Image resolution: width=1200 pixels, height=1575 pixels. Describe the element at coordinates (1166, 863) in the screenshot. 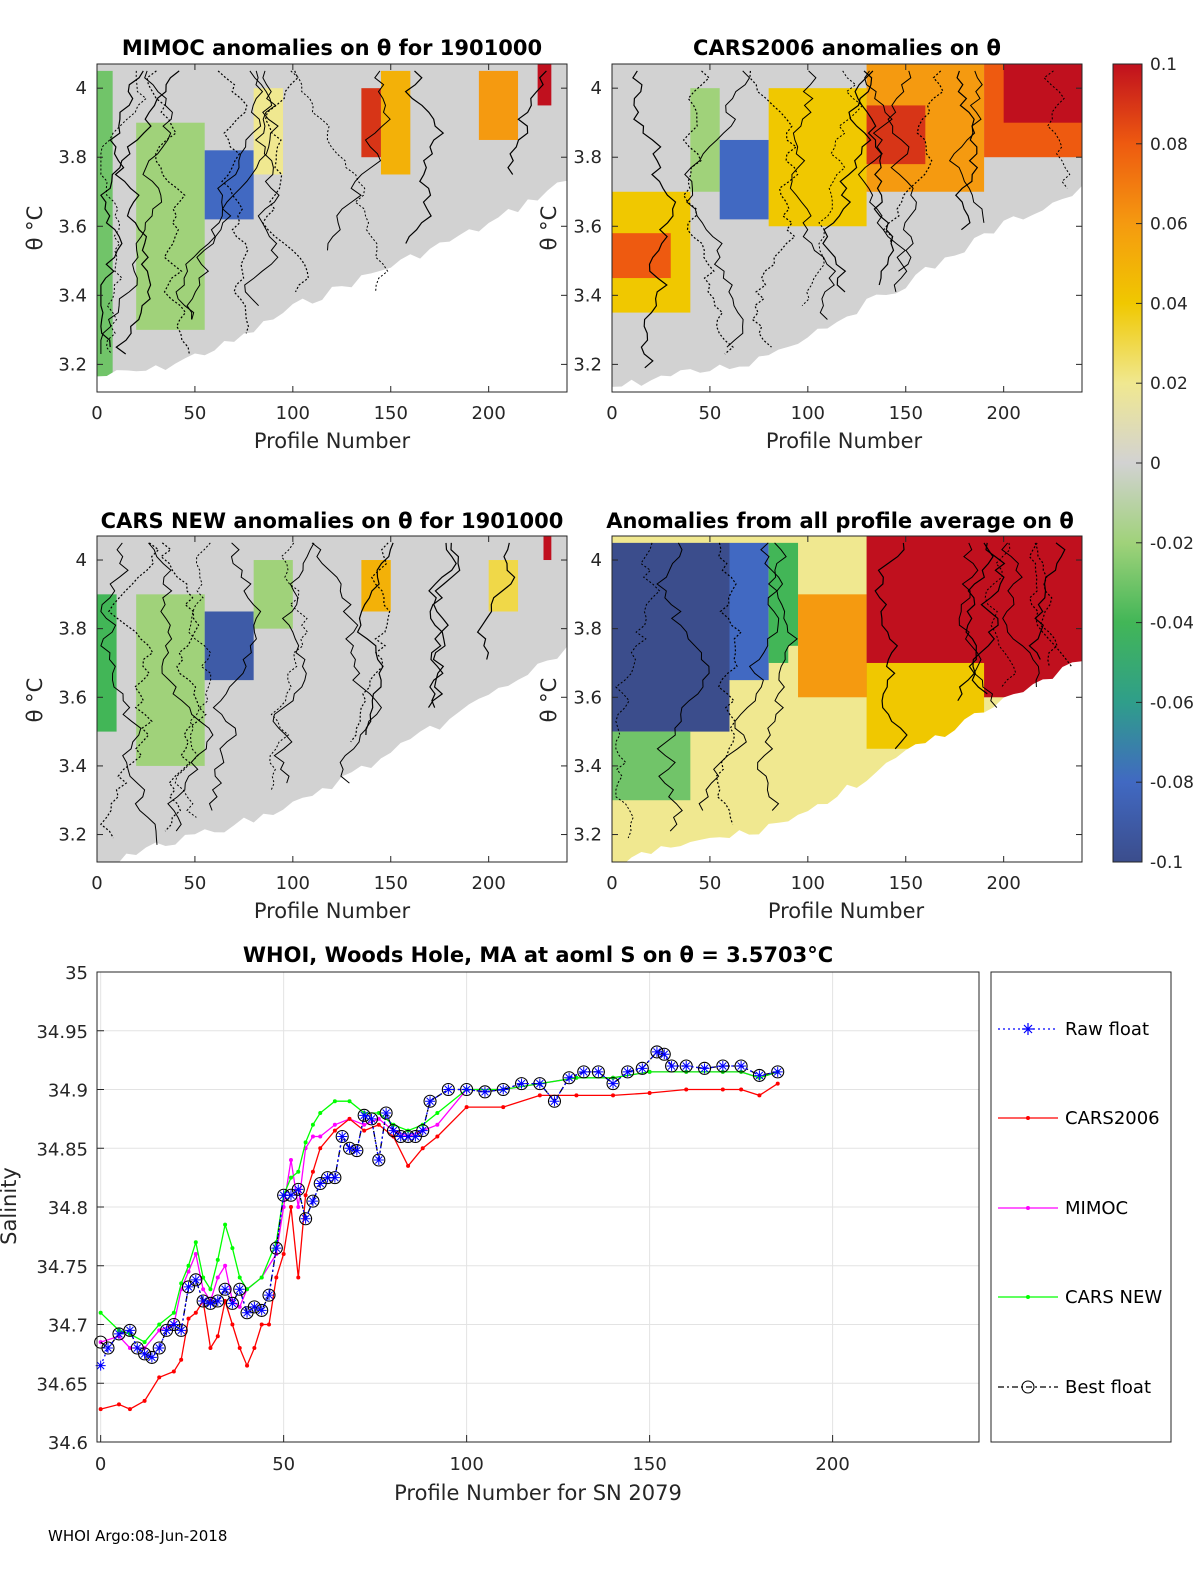

I see `colorbar-tick-label: -0.1` at that location.